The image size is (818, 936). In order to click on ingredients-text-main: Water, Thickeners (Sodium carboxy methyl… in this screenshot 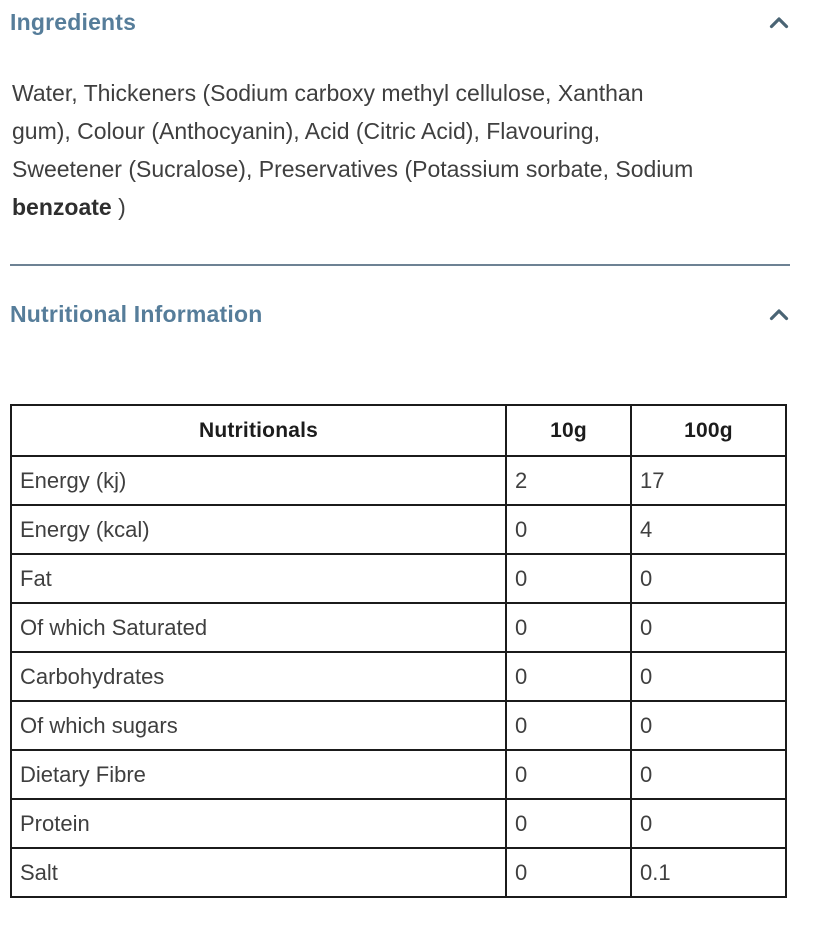, I will do `click(353, 131)`.